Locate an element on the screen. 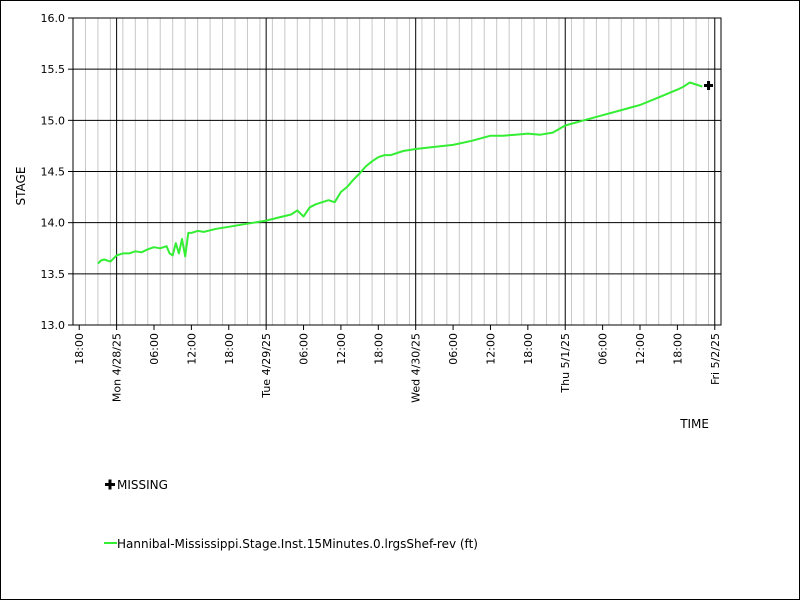 The height and width of the screenshot is (600, 800). x-tick-label: Tue 4/29/25 is located at coordinates (266, 366).